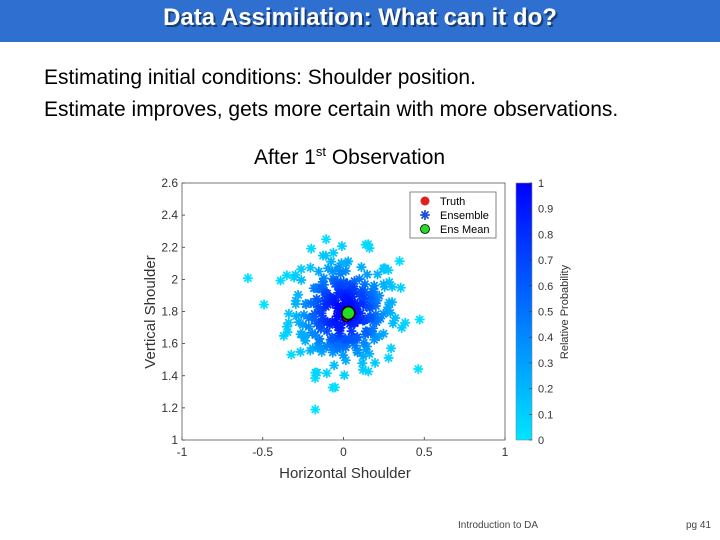  What do you see at coordinates (545, 261) in the screenshot?
I see `colorbar-tick-label: 0.7` at bounding box center [545, 261].